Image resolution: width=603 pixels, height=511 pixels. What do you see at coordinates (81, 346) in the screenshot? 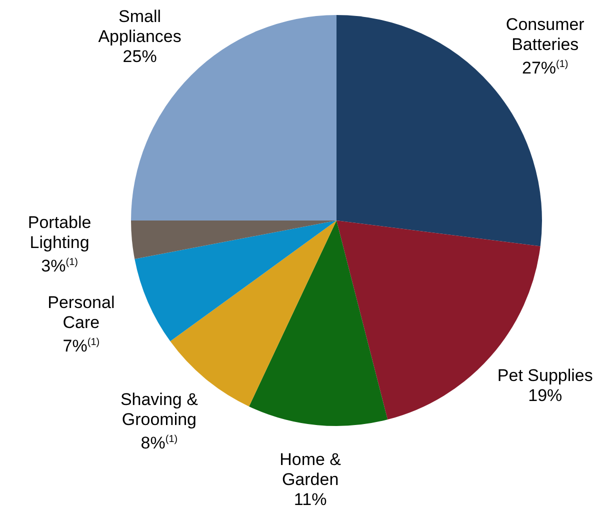
I see `data-label: 7%$^{(1)}$` at bounding box center [81, 346].